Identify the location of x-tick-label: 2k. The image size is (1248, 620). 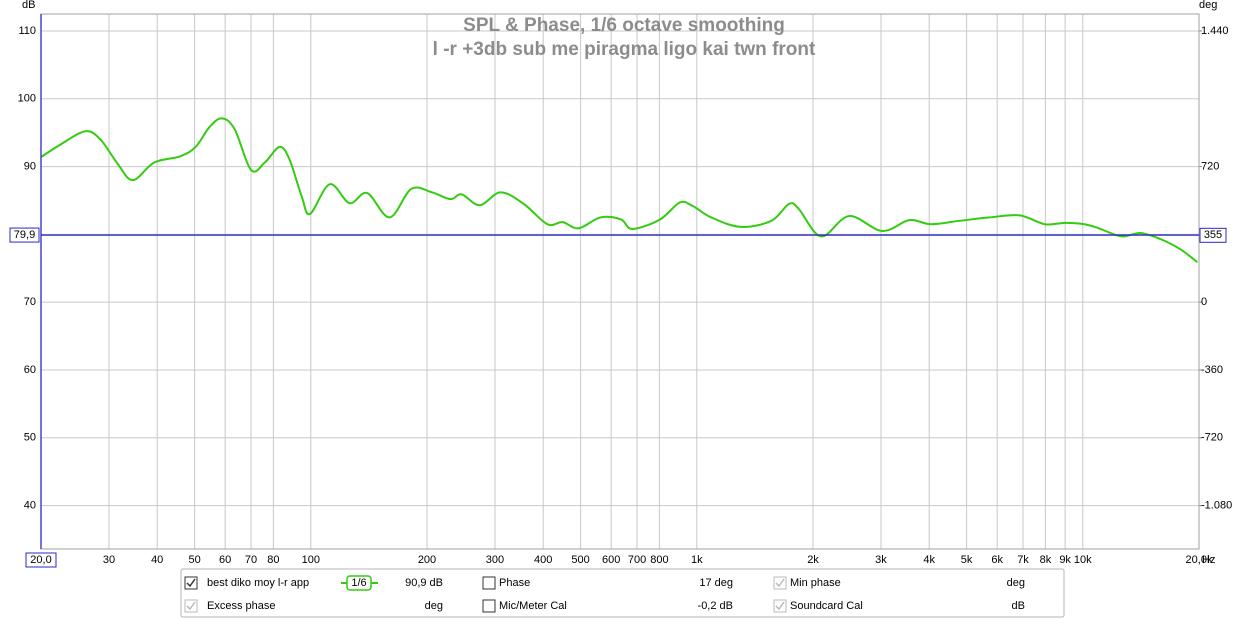
(813, 560).